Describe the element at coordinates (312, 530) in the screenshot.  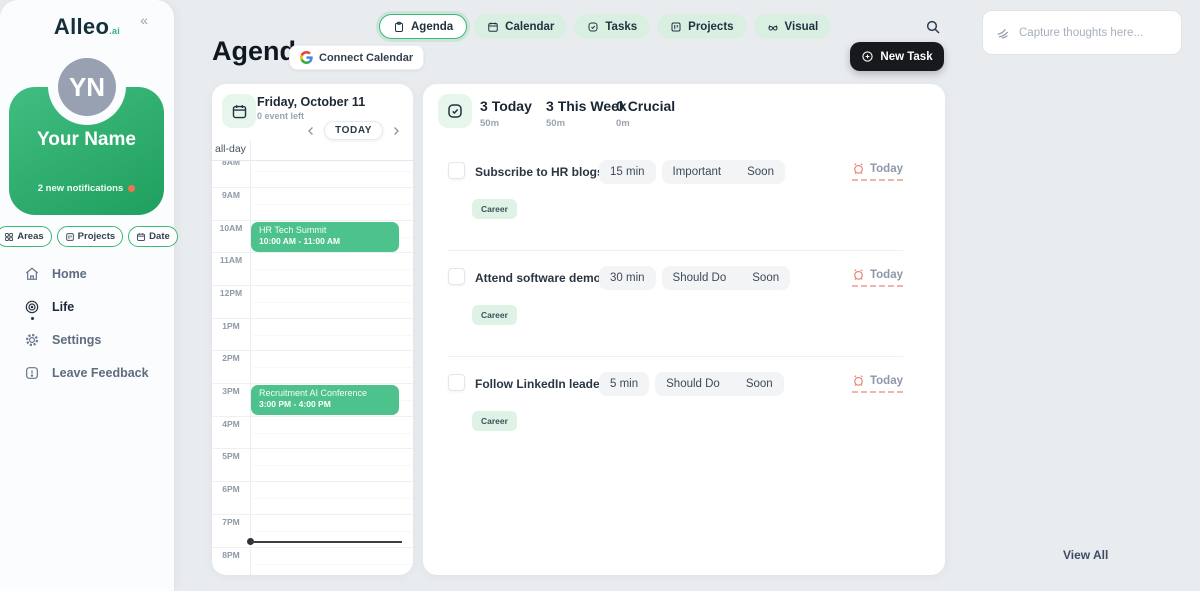
I see `hour-row: 7PM` at that location.